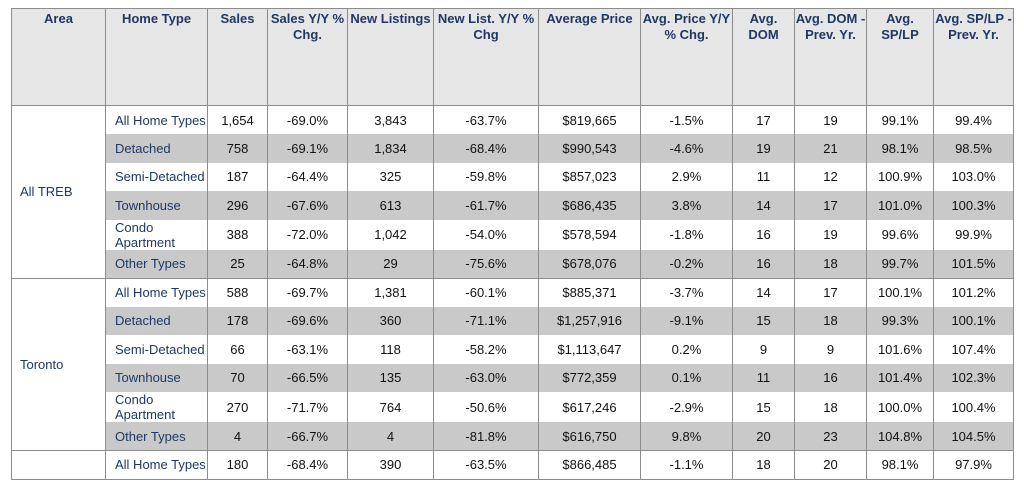 The height and width of the screenshot is (490, 1024). What do you see at coordinates (973, 407) in the screenshot?
I see `value-cell: 100.4%` at bounding box center [973, 407].